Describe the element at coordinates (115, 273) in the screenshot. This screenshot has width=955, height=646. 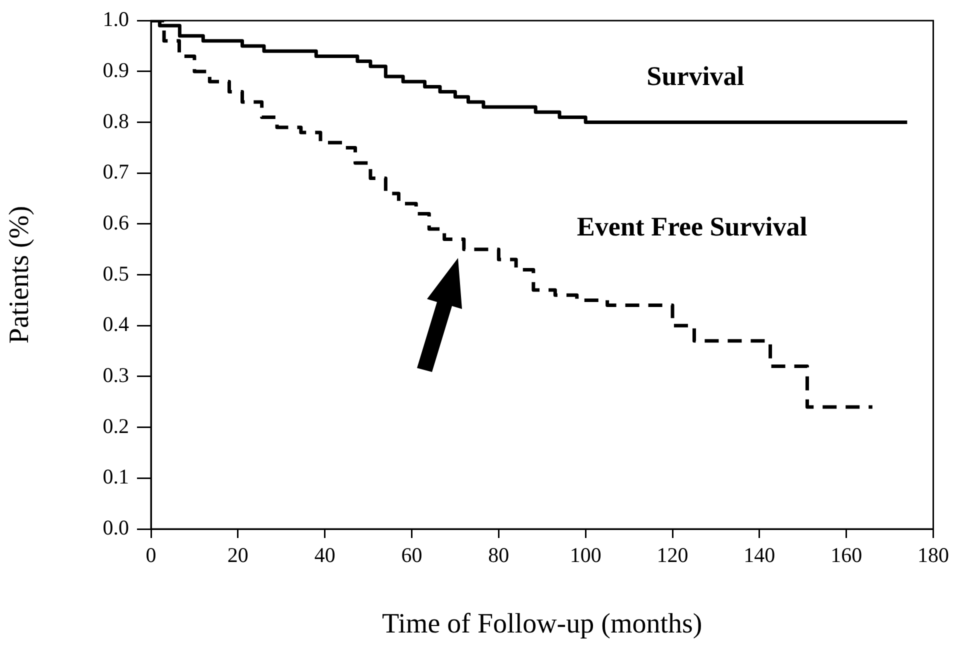
I see `y-tick-label: 0.5` at that location.